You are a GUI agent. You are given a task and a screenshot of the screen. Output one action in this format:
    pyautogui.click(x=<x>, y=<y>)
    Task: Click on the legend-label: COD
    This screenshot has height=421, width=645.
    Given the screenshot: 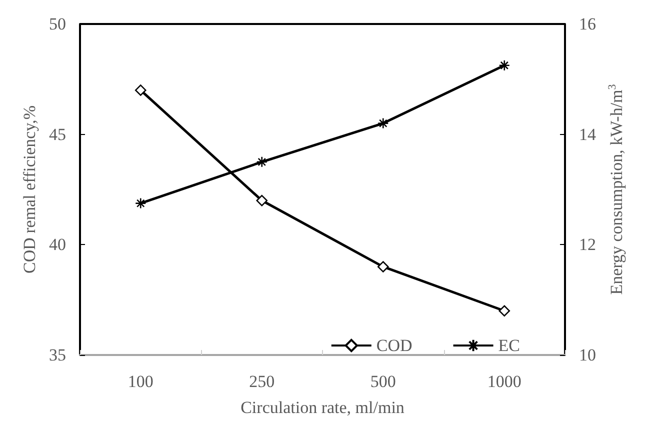 What is the action you would take?
    pyautogui.click(x=394, y=345)
    